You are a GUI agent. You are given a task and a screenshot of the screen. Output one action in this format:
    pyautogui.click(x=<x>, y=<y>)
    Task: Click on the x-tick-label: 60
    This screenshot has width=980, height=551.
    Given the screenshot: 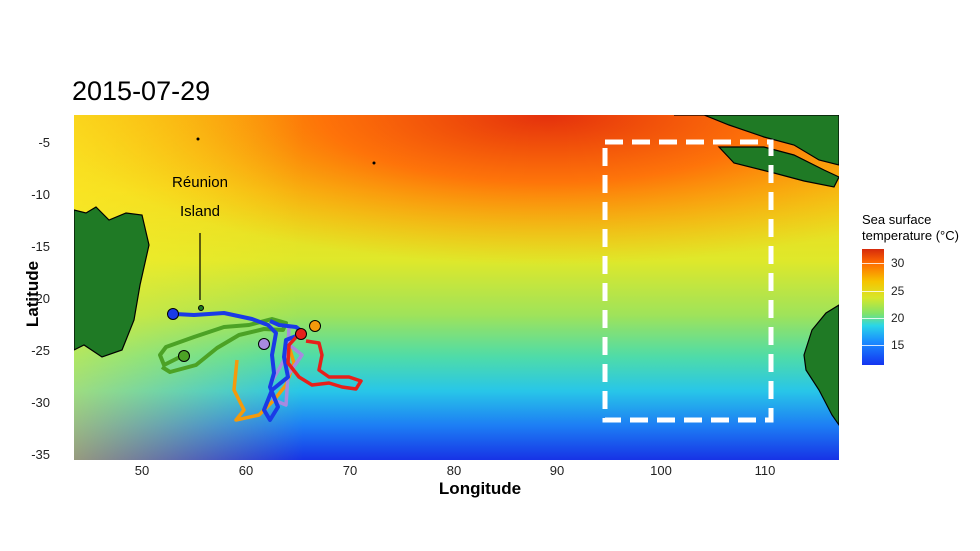 What is the action you would take?
    pyautogui.click(x=246, y=470)
    